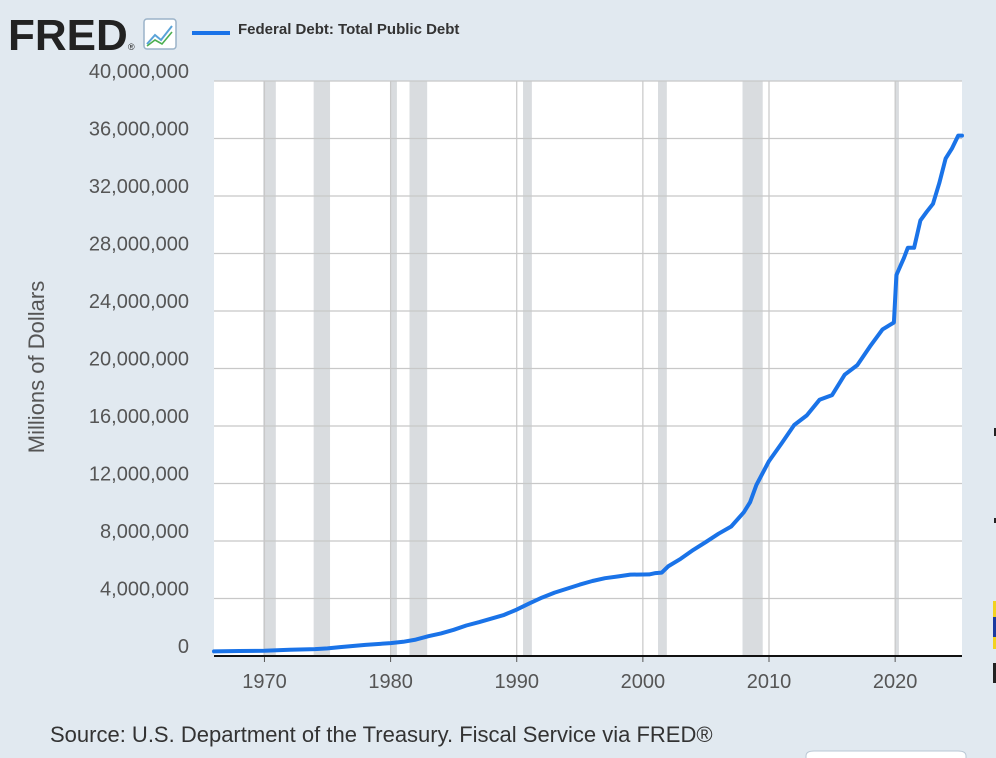 Image resolution: width=996 pixels, height=758 pixels. Describe the element at coordinates (68, 35) in the screenshot. I see `fred-logo-text: FRED` at that location.